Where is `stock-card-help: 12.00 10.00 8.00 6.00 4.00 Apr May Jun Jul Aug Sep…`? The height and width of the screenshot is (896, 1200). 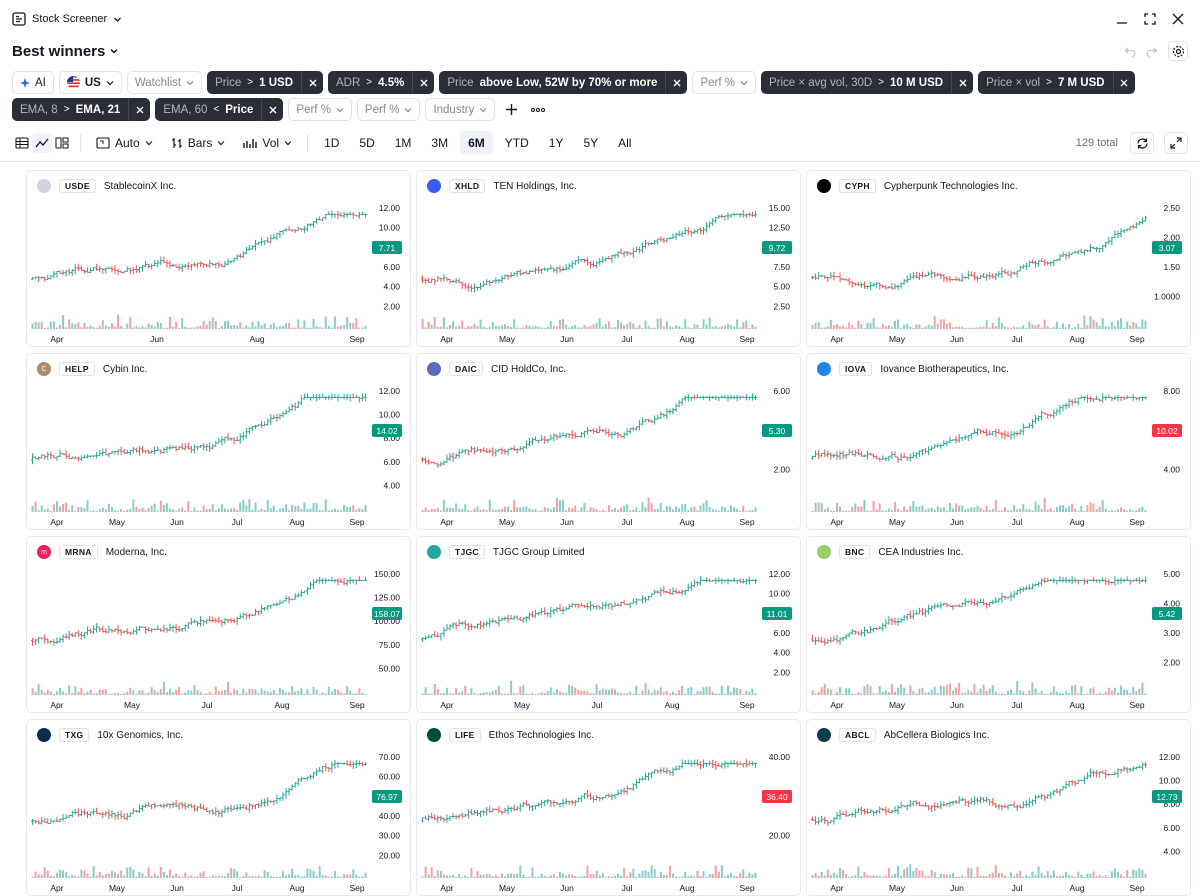 stock-card-help: 12.00 10.00 8.00 6.00 4.00 Apr May Jun Jul Aug Sep… is located at coordinates (218, 441).